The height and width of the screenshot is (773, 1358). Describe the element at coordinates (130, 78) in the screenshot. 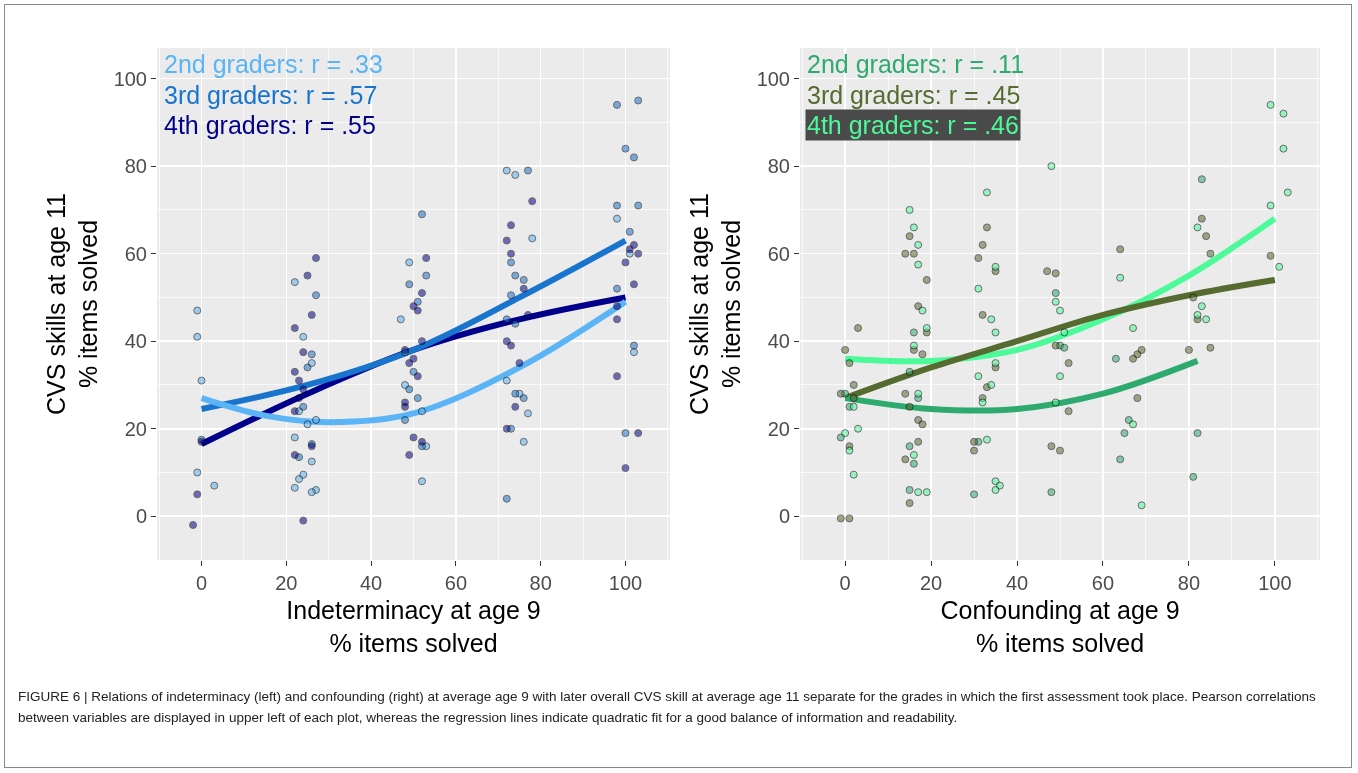

I see `y-tick-label: 100` at that location.